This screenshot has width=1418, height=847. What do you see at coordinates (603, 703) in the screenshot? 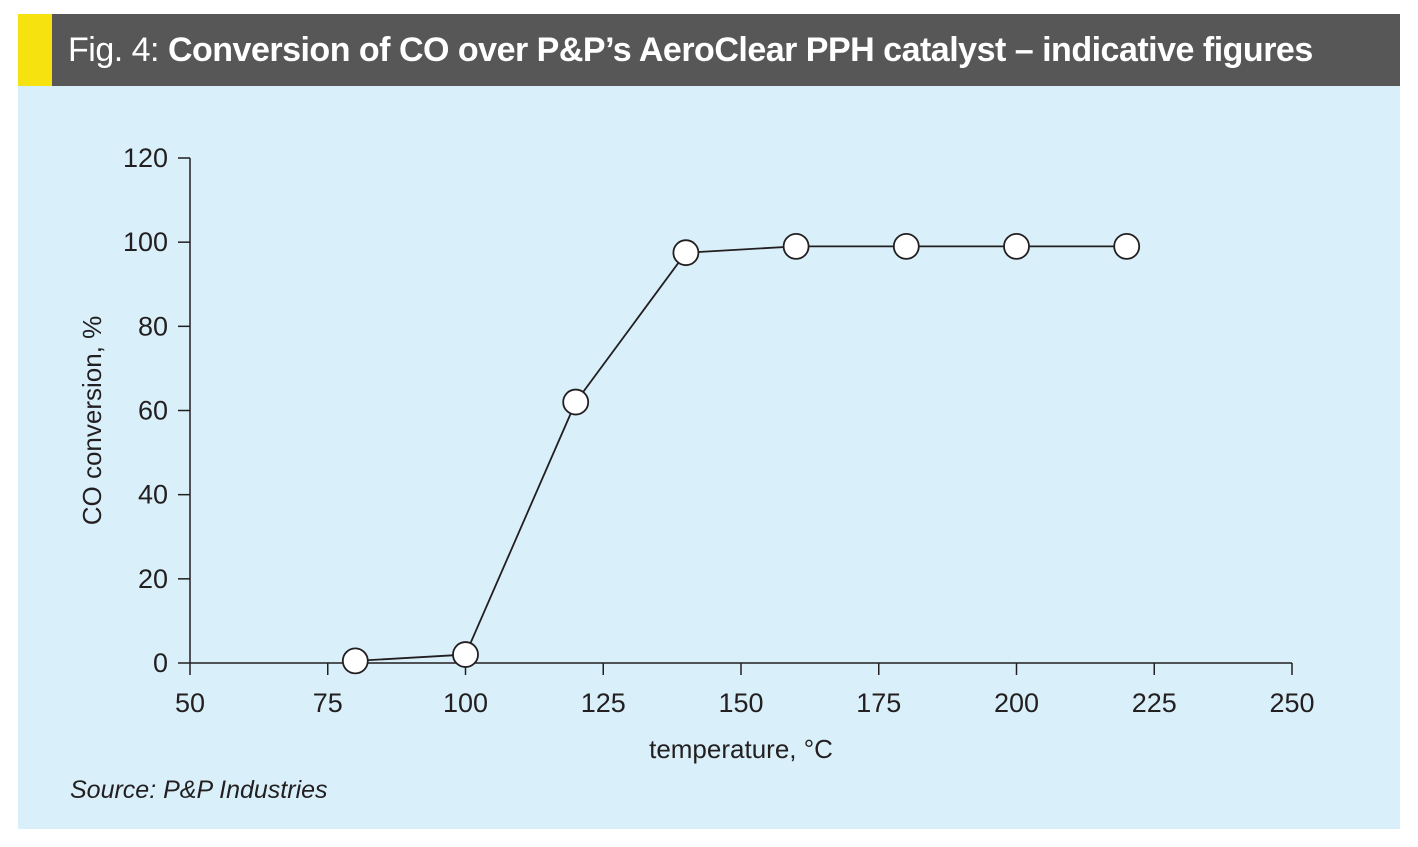
I see `x-tick-label: 125` at bounding box center [603, 703].